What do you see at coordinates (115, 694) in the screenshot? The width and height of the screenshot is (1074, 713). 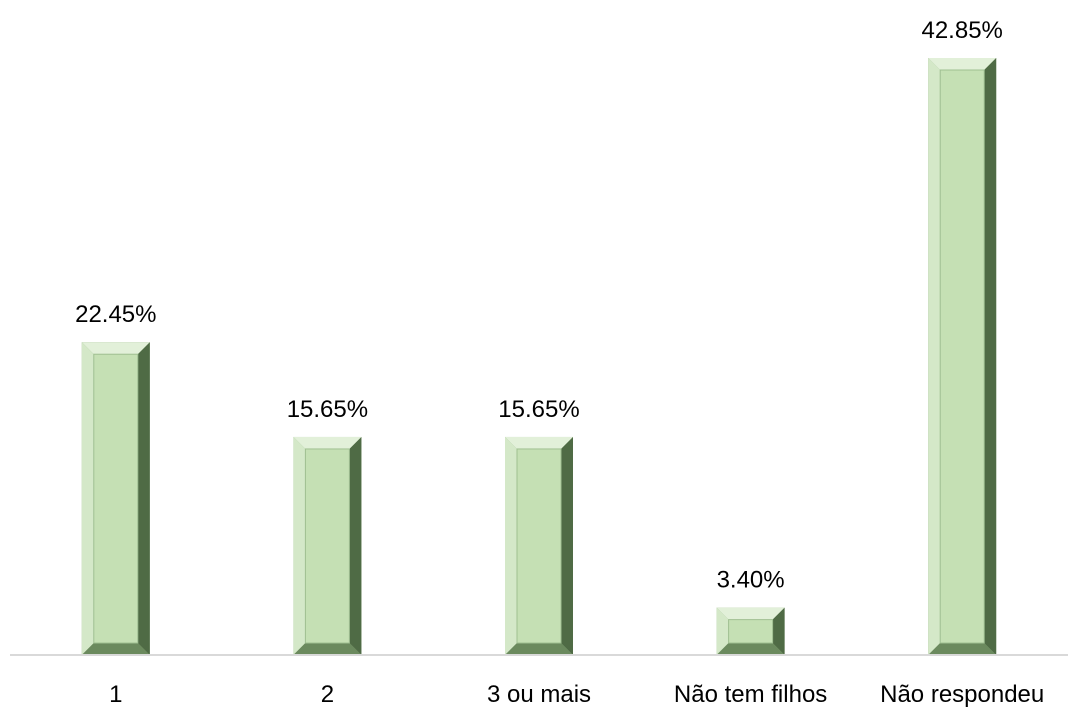 I see `x-tick-label: 1` at bounding box center [115, 694].